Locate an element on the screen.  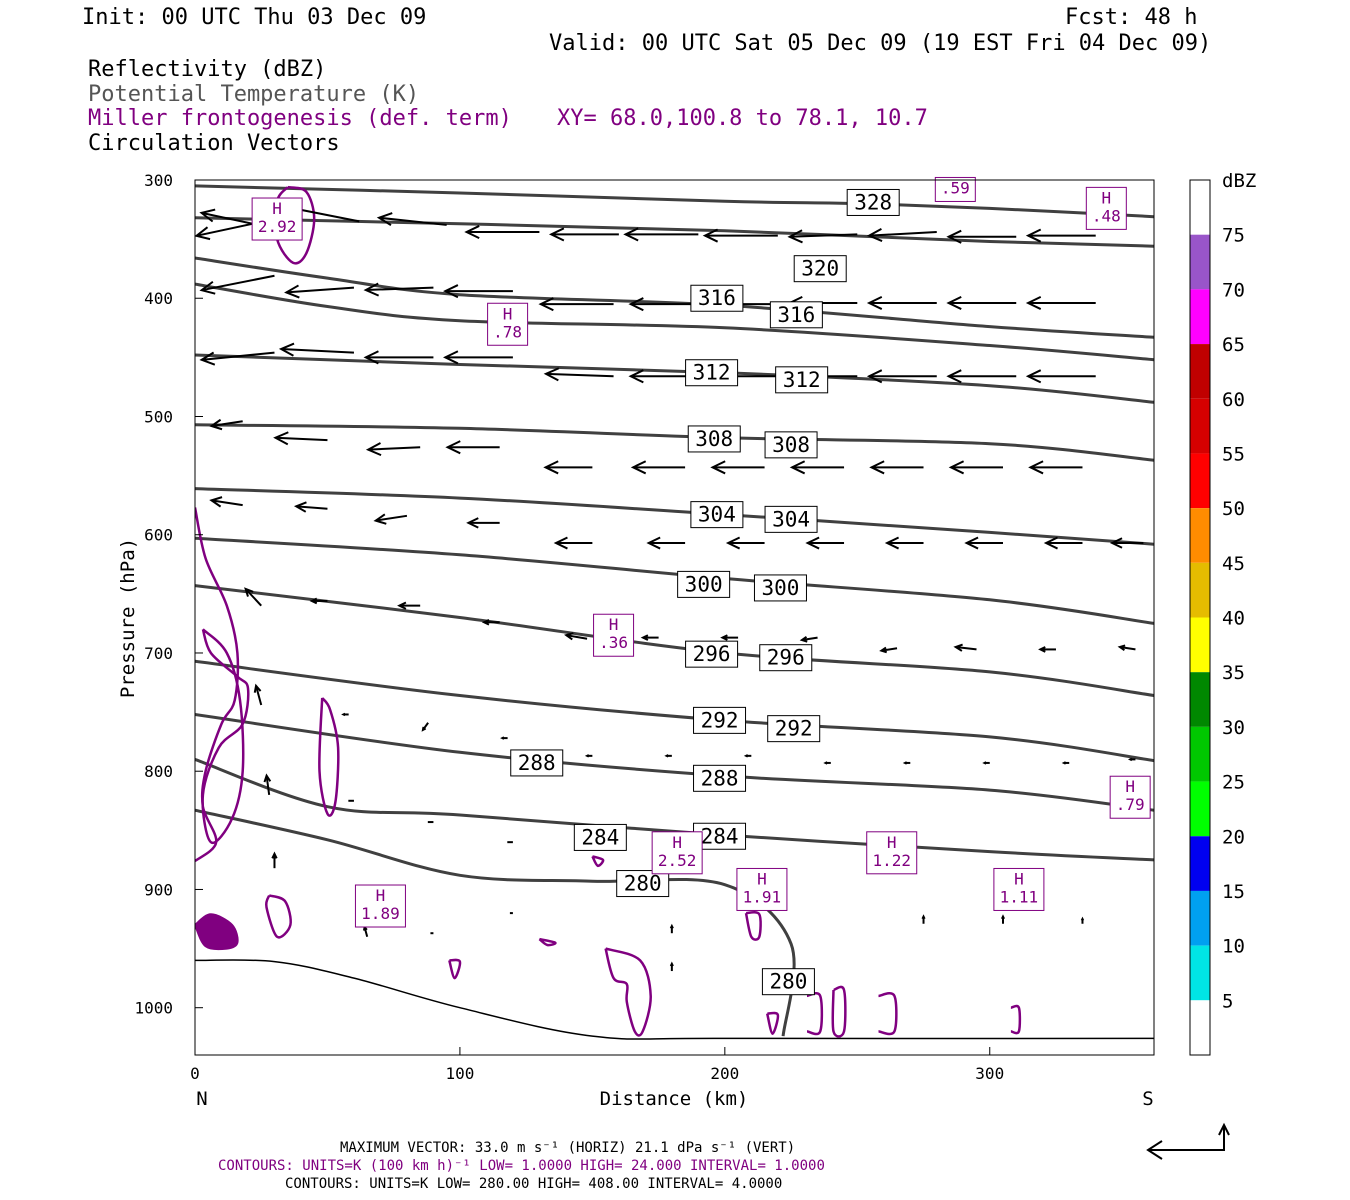
colorbar-tick-label: 15 is located at coordinates (1233, 892).